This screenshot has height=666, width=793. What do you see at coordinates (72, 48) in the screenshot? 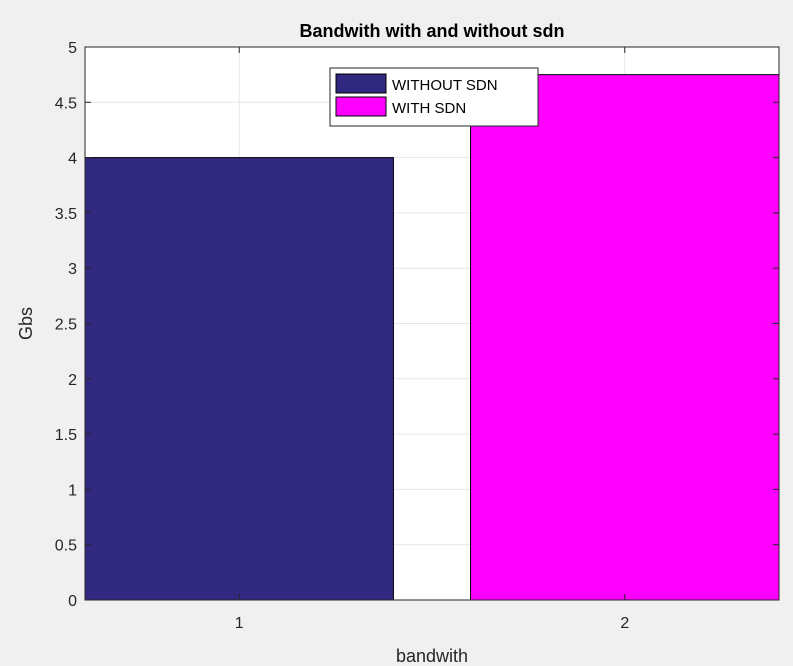
I see `y-tick-label: 5` at bounding box center [72, 48].